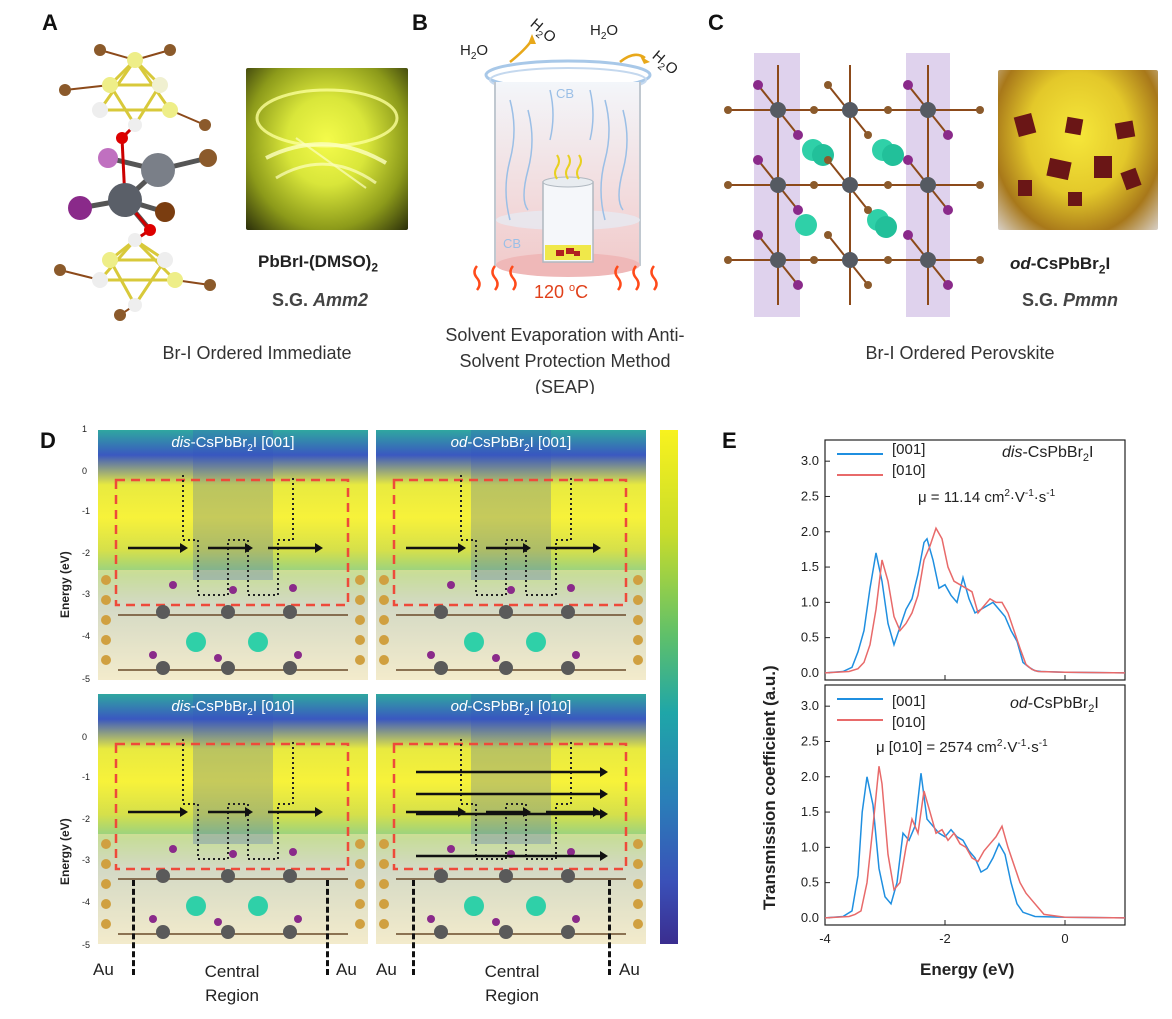 The height and width of the screenshot is (1019, 1172). Describe the element at coordinates (65, 584) in the screenshot. I see `panel-d-ylabel-top: Energy (eV)` at that location.